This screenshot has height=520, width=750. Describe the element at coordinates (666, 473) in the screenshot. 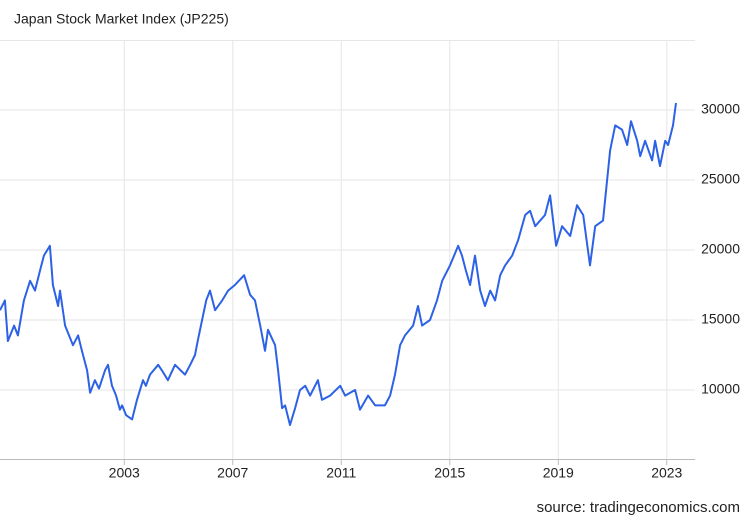

I see `x-tick-label: 2023` at that location.